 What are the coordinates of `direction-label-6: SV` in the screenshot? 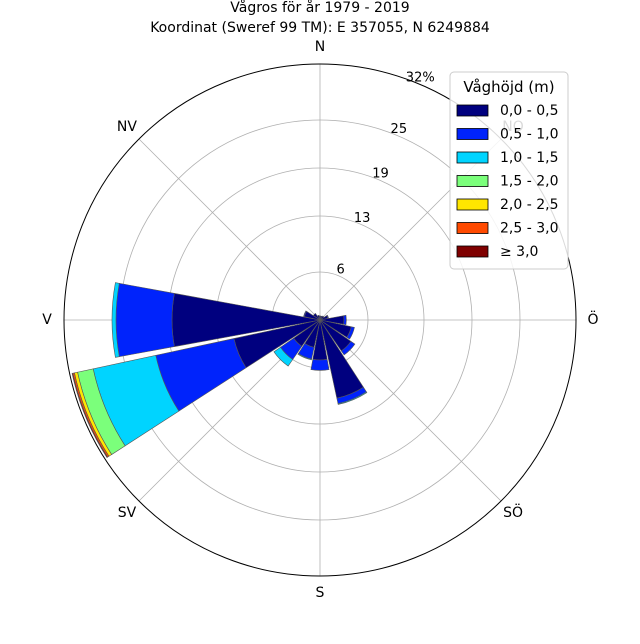 It's located at (127, 513).